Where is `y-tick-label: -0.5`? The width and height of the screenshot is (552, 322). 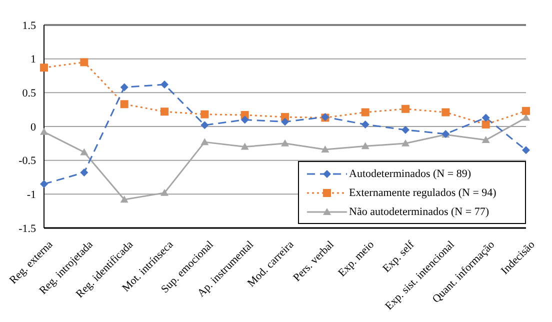
y-tick-label: -0.5 is located at coordinates (27, 161).